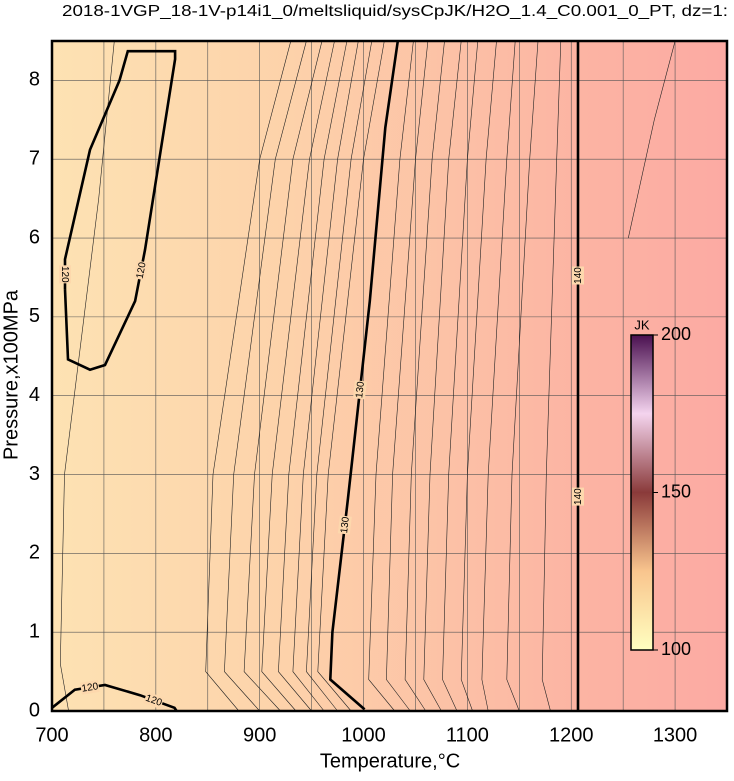 This screenshot has height=781, width=734. I want to click on colorbar-tick-label: 100, so click(676, 649).